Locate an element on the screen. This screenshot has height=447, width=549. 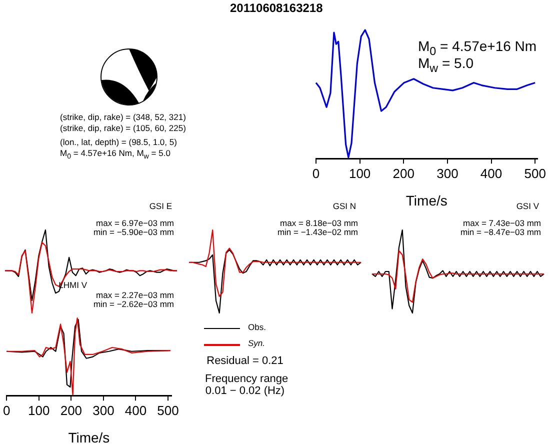
text: M$_{0}$ = 4.57e+16 Nm, M$_{w}$ = 5.0 is located at coordinates (115, 155).